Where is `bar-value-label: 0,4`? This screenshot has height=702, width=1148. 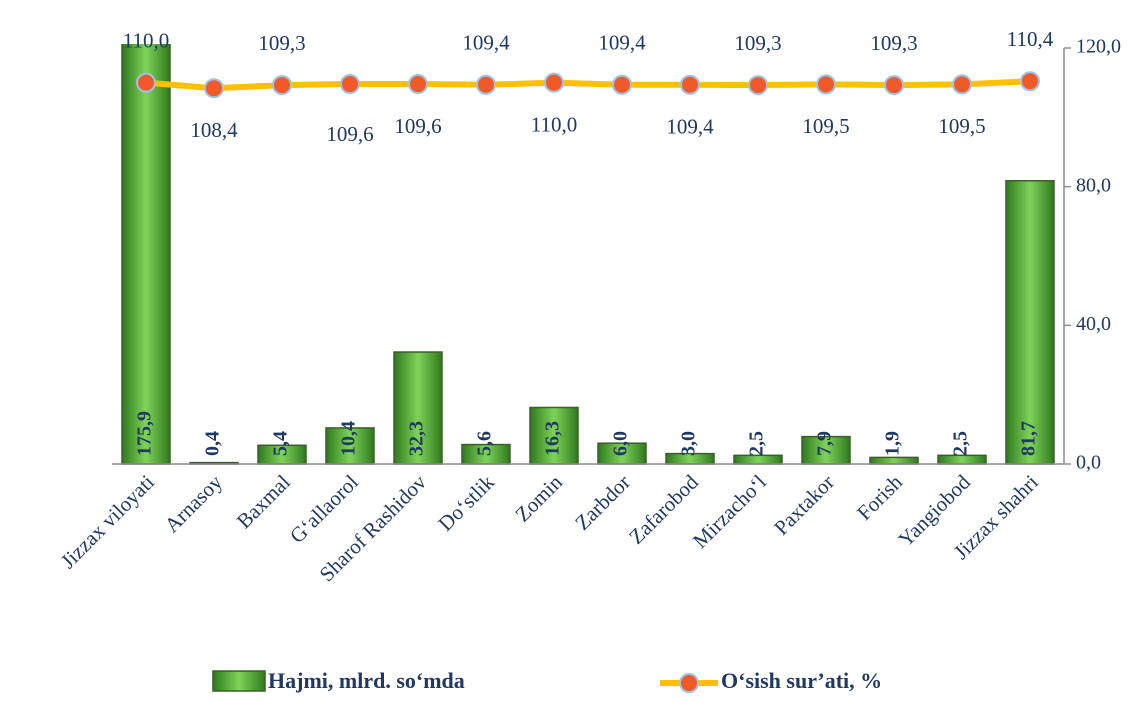
bar-value-label: 0,4 is located at coordinates (213, 443).